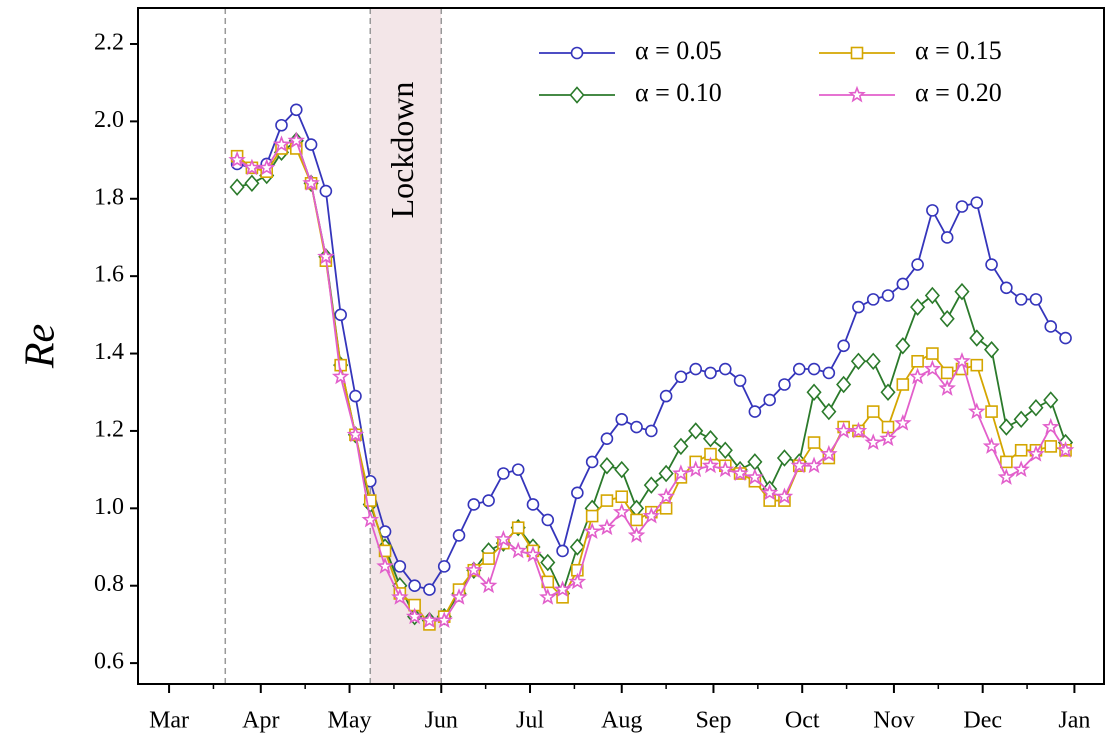 The height and width of the screenshot is (745, 1107). I want to click on legend-marker, so click(857, 94).